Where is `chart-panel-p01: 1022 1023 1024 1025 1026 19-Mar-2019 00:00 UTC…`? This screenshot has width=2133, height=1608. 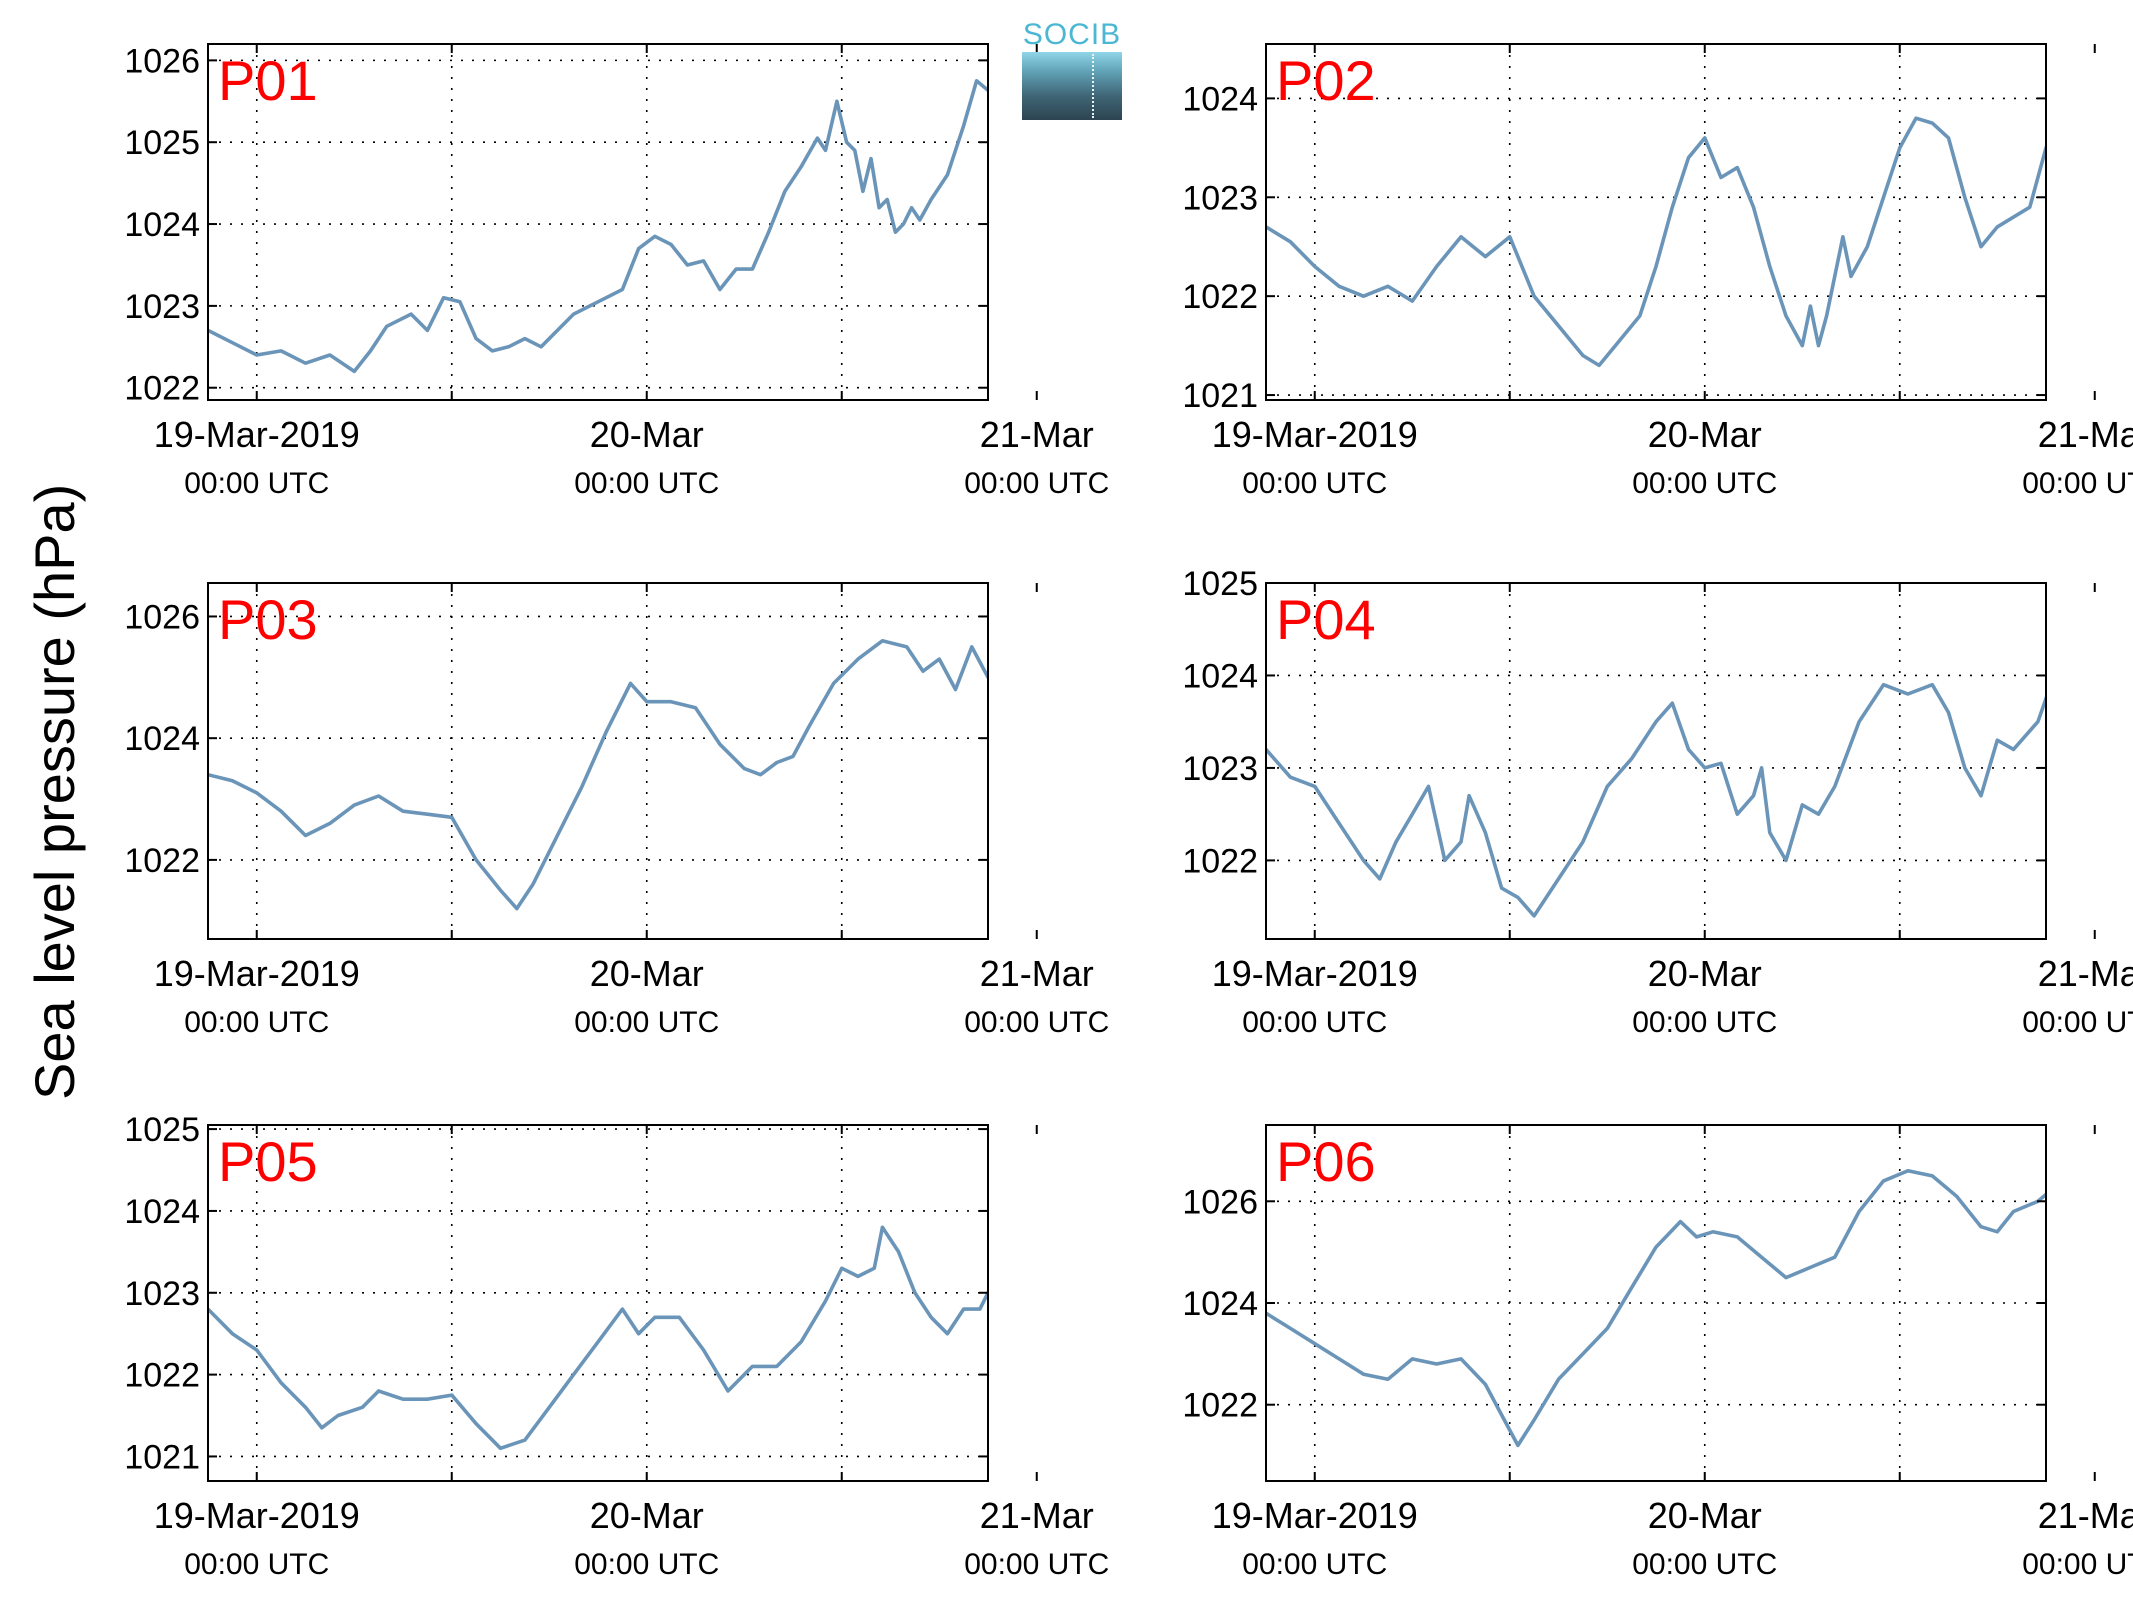
chart-panel-p01: 1022 1023 1024 1025 1026 19-Mar-2019 00:00 UTC… is located at coordinates (616, 271).